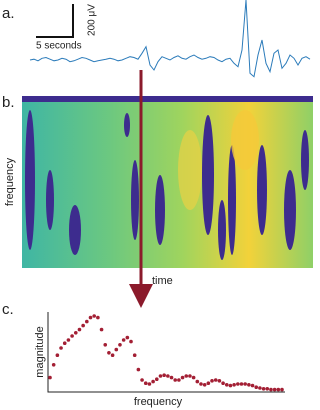 This screenshot has width=320, height=410. I want to click on scale-bar, so click(55, 21).